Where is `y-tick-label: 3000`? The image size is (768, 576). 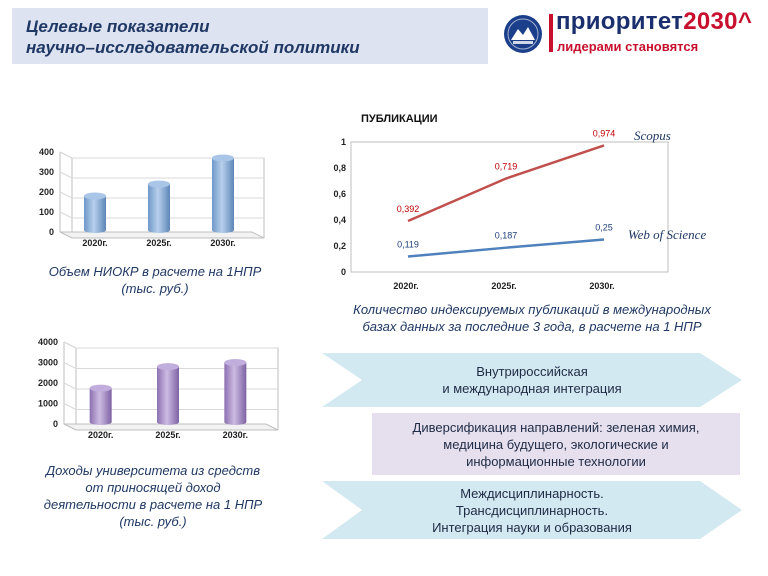 y-tick-label: 3000 is located at coordinates (48, 363).